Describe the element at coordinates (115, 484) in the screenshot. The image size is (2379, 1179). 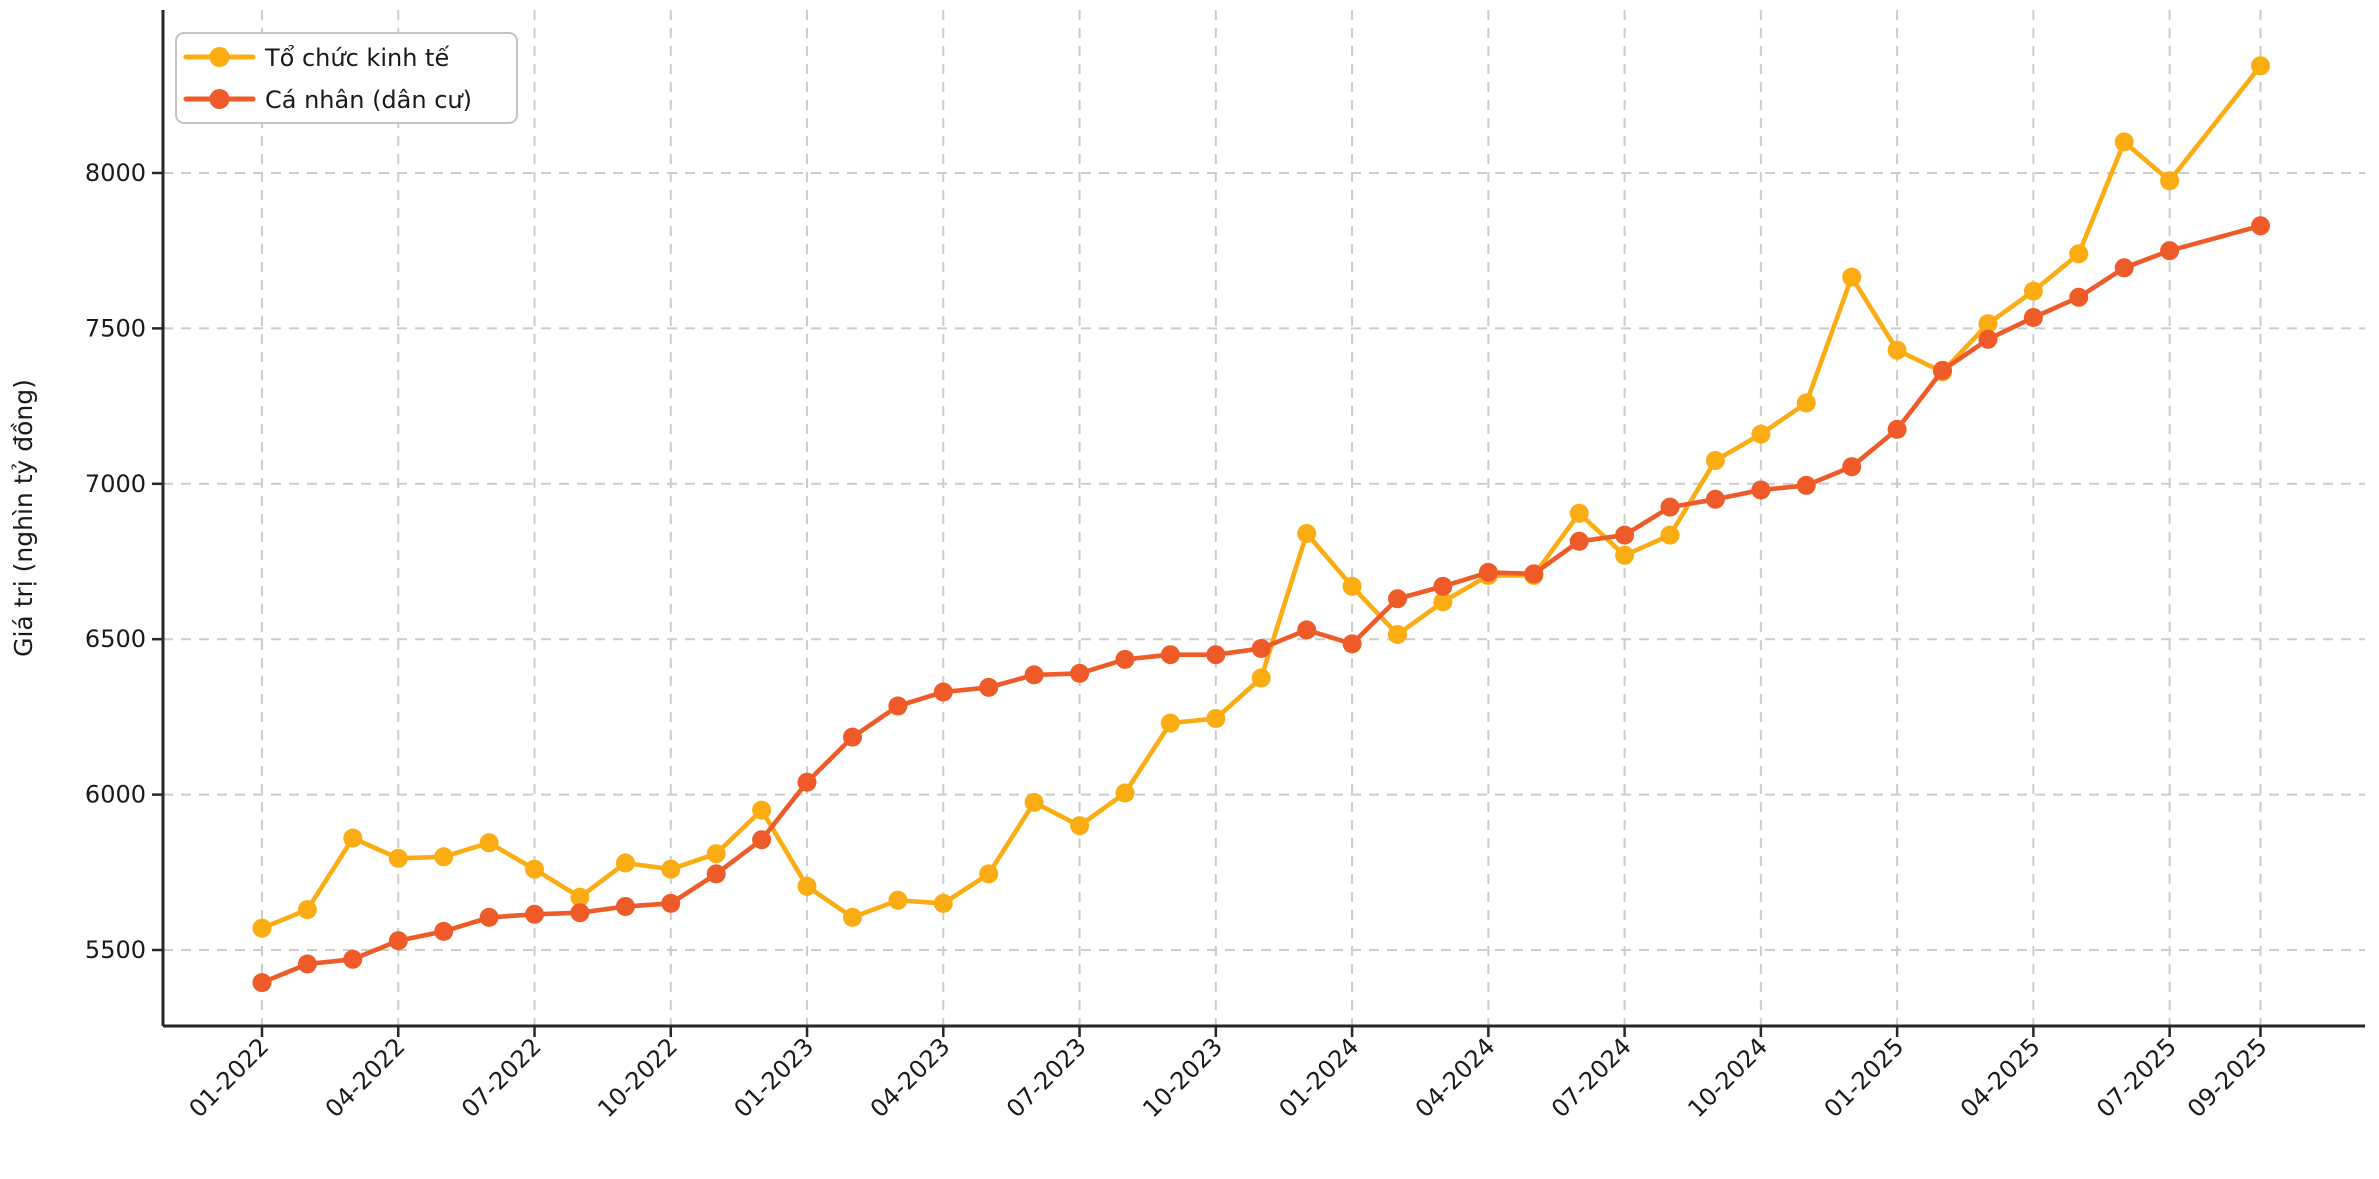
I see `y-tick-label: 7000` at that location.